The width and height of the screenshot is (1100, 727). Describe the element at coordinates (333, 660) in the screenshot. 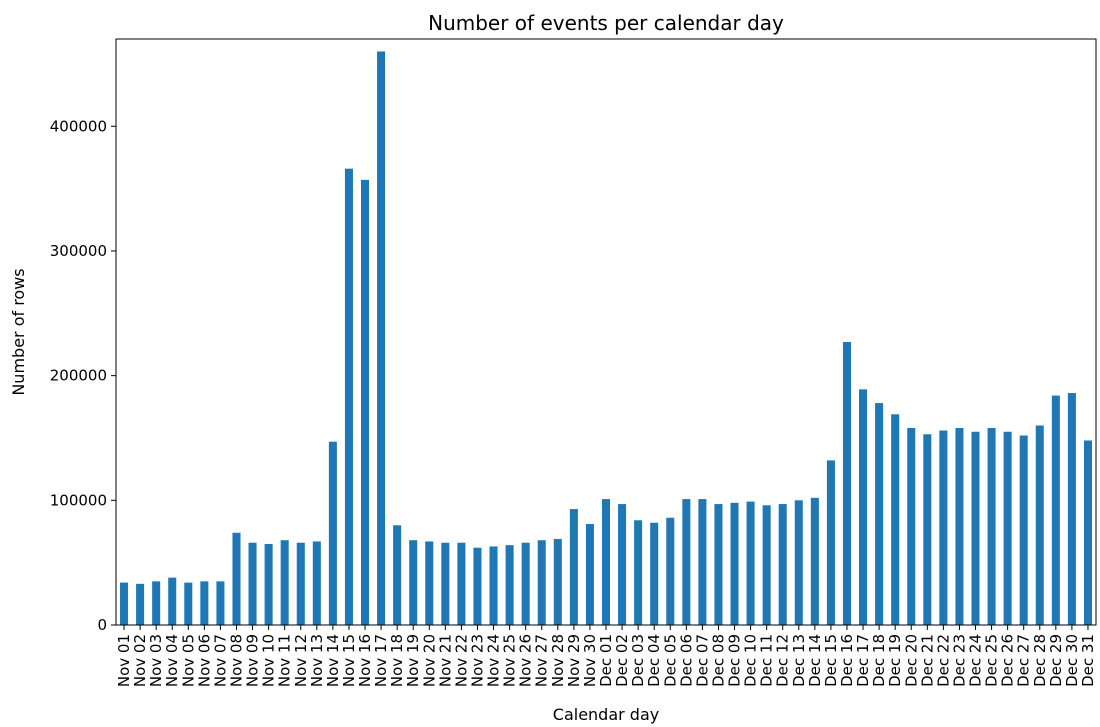

I see `x-tick-label: Nov 14` at that location.